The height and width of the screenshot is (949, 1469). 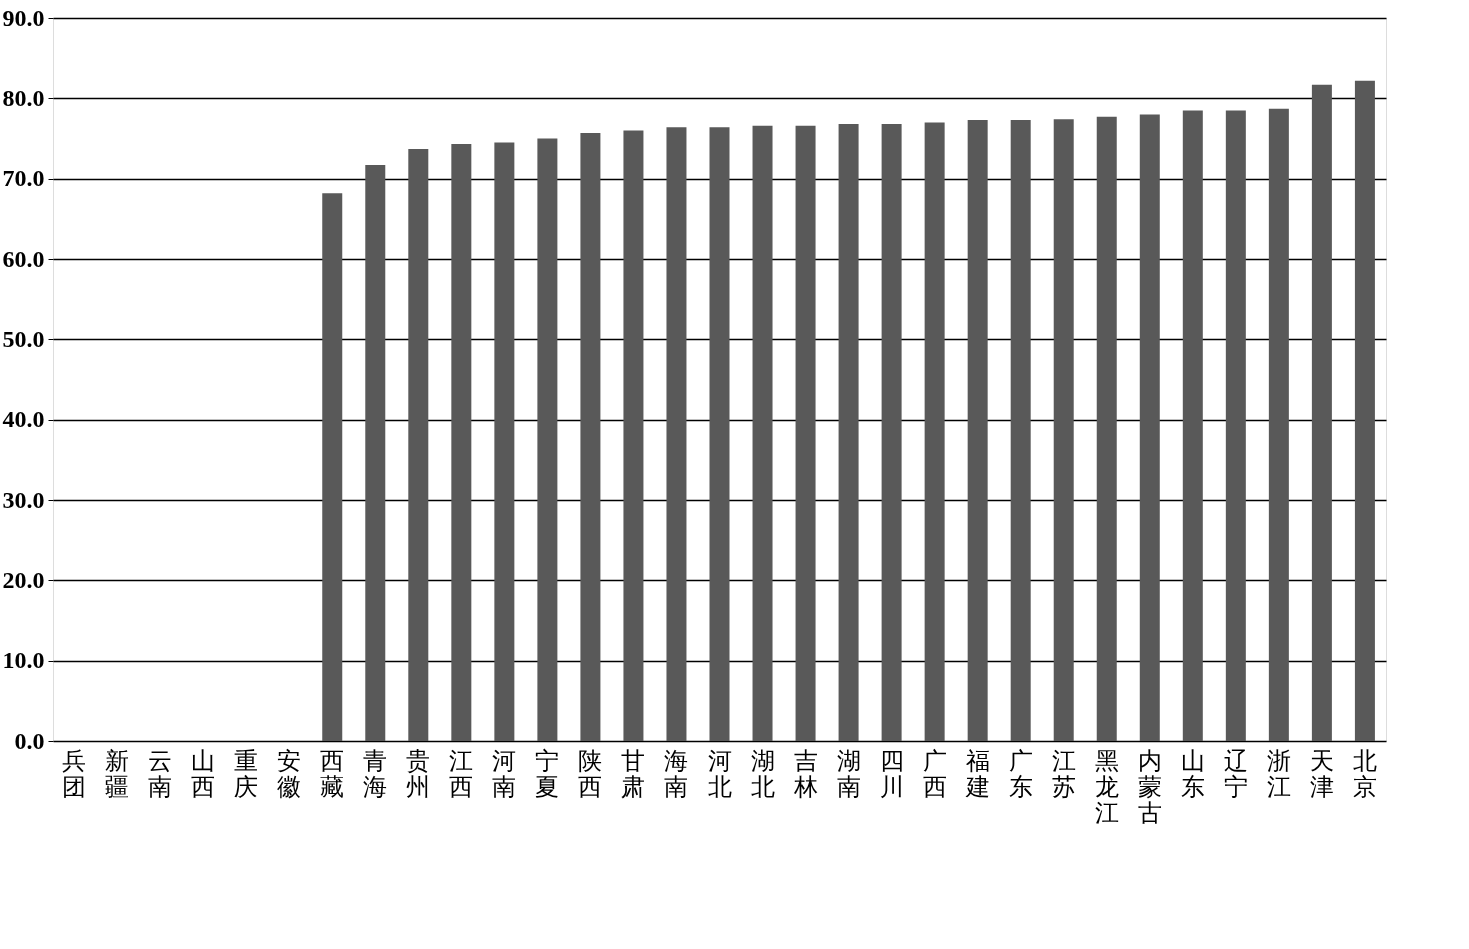 What do you see at coordinates (289, 773) in the screenshot?
I see `x-tick-label: 安徽` at bounding box center [289, 773].